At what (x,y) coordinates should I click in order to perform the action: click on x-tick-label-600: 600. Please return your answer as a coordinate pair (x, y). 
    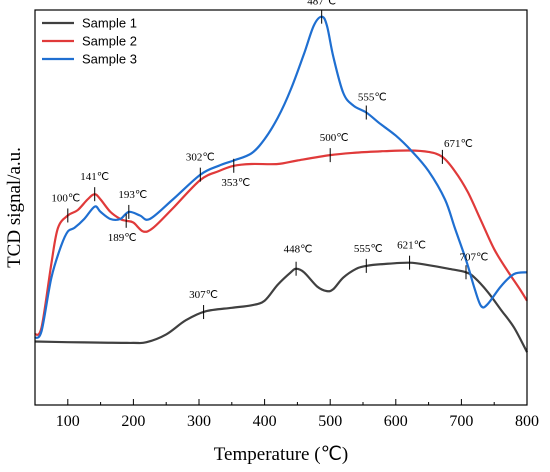
    Looking at the image, I should click on (396, 421).